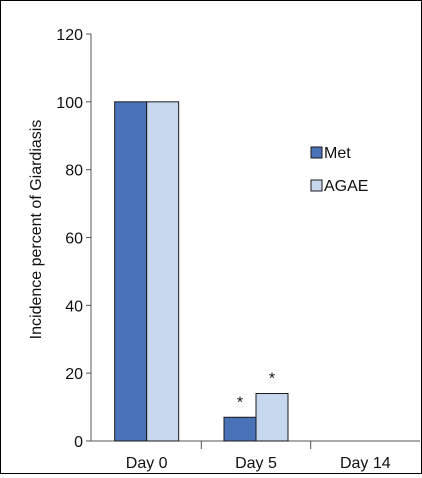 This screenshot has width=422, height=478. I want to click on y-tick-label: 100, so click(69, 103).